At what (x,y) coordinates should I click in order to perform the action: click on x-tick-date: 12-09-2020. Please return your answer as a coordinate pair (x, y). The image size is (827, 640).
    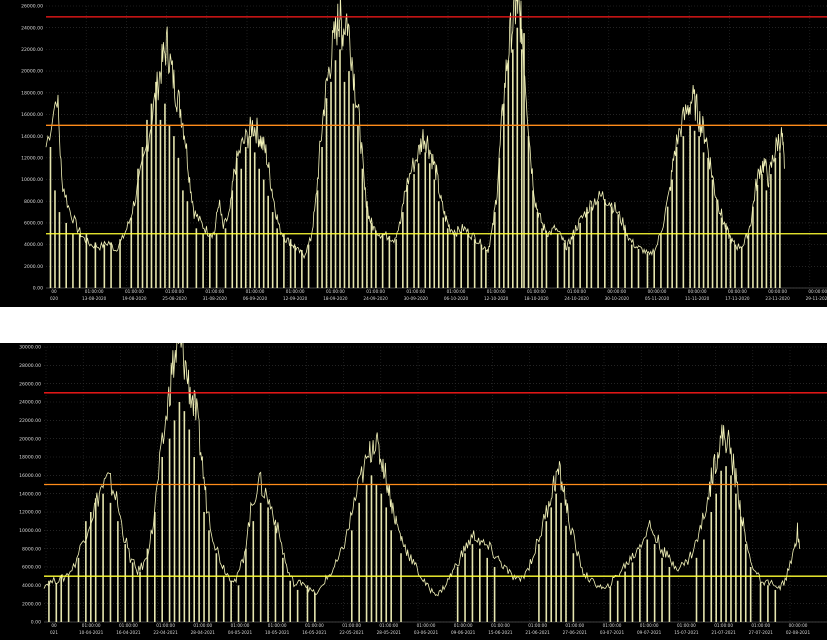
    Looking at the image, I should click on (295, 298).